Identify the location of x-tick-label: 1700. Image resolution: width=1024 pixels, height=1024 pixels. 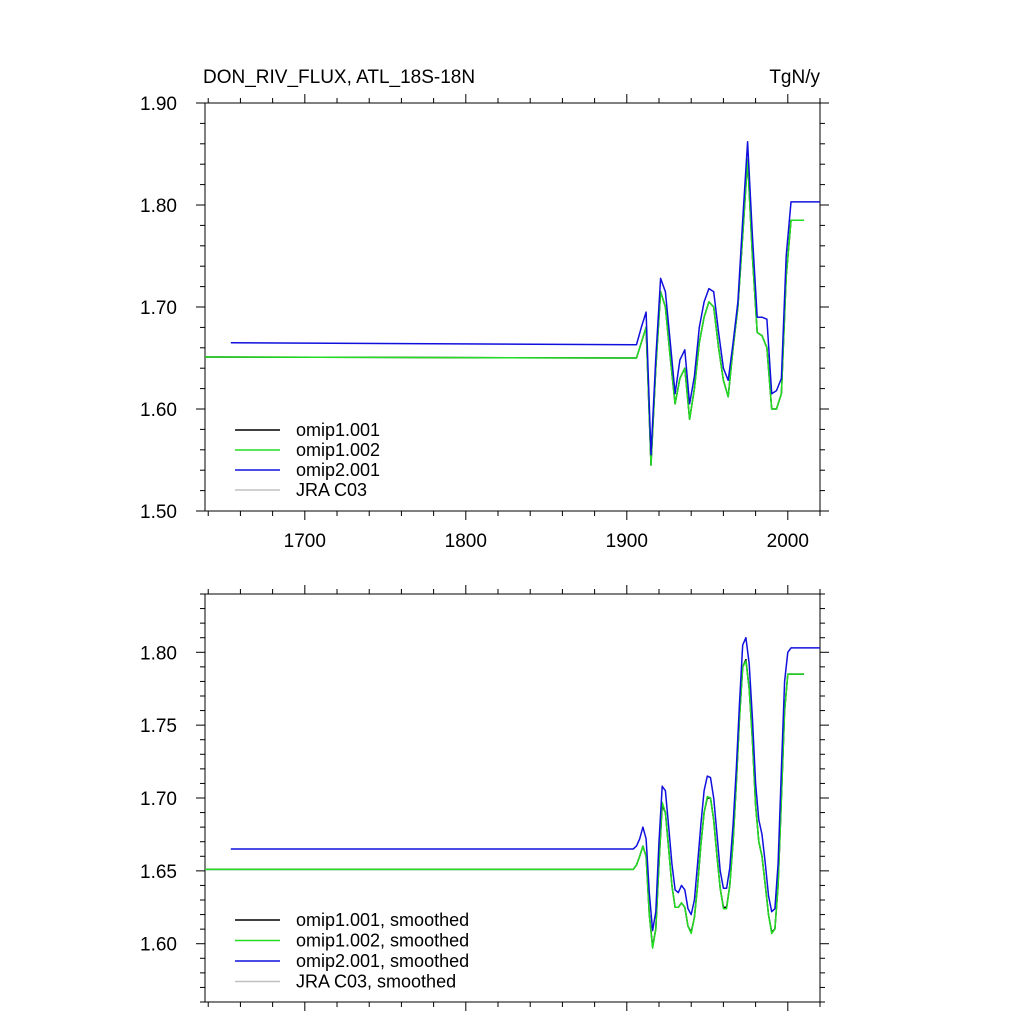
(305, 541).